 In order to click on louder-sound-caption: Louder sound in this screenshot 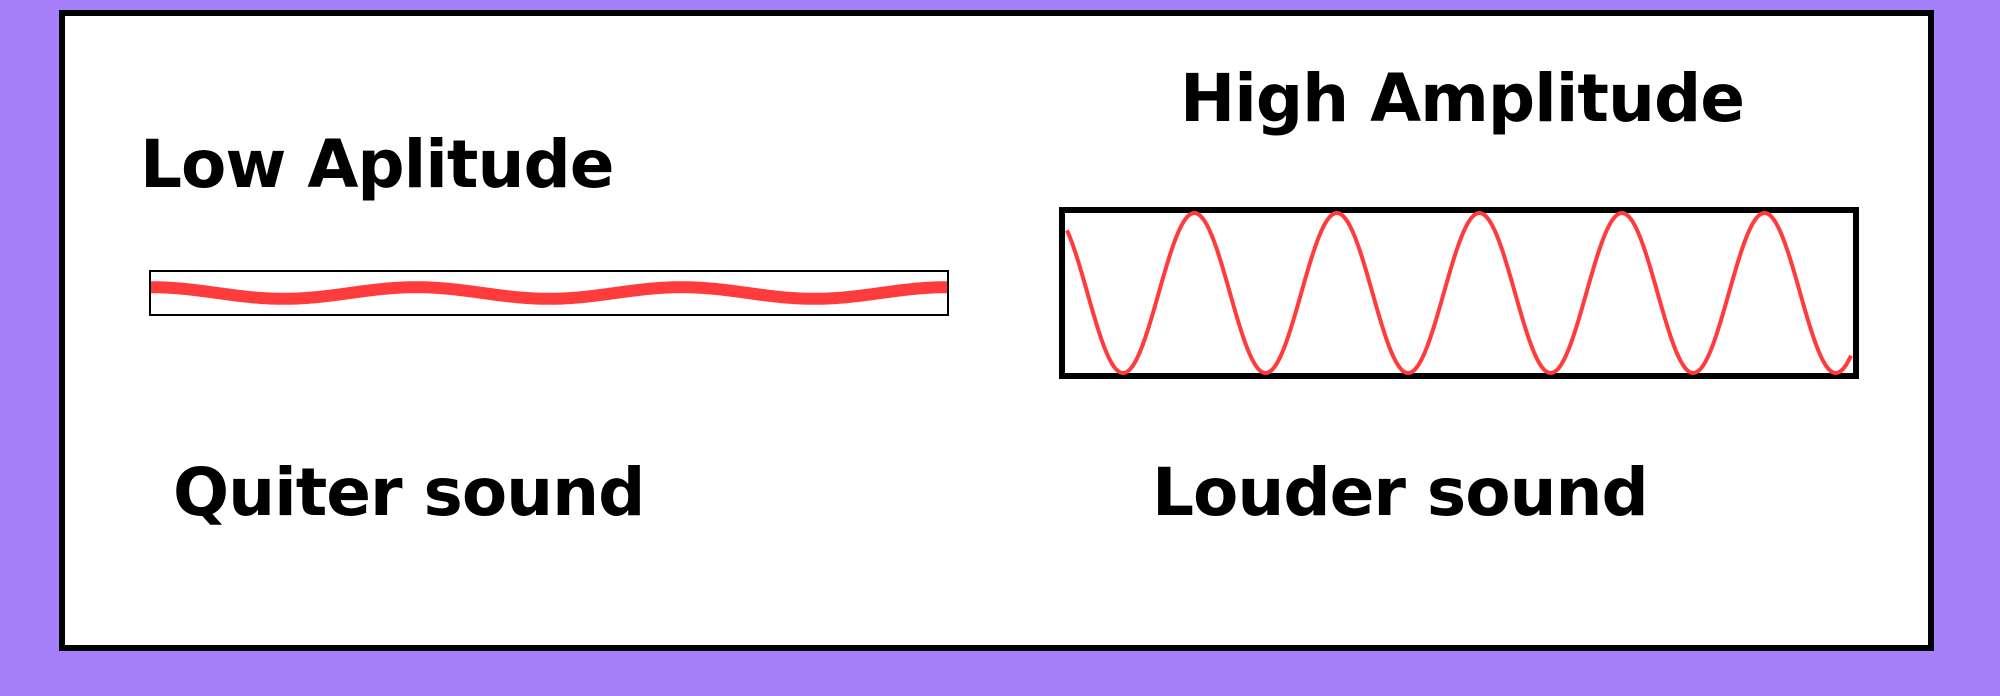, I will do `click(1400, 492)`.